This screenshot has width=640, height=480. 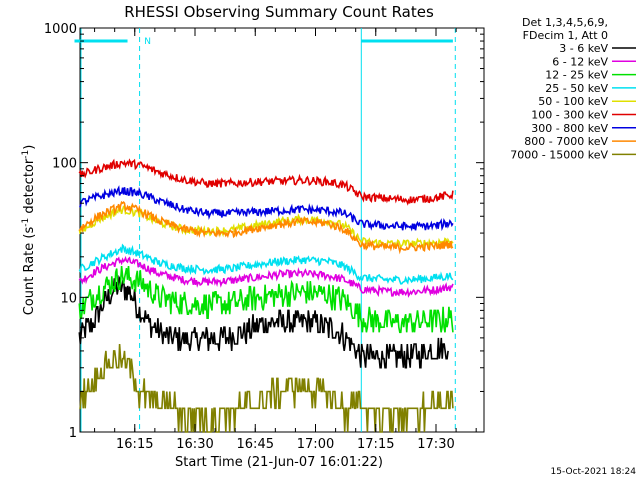 I want to click on x-tick-label-0: 16:15, so click(x=134, y=444).